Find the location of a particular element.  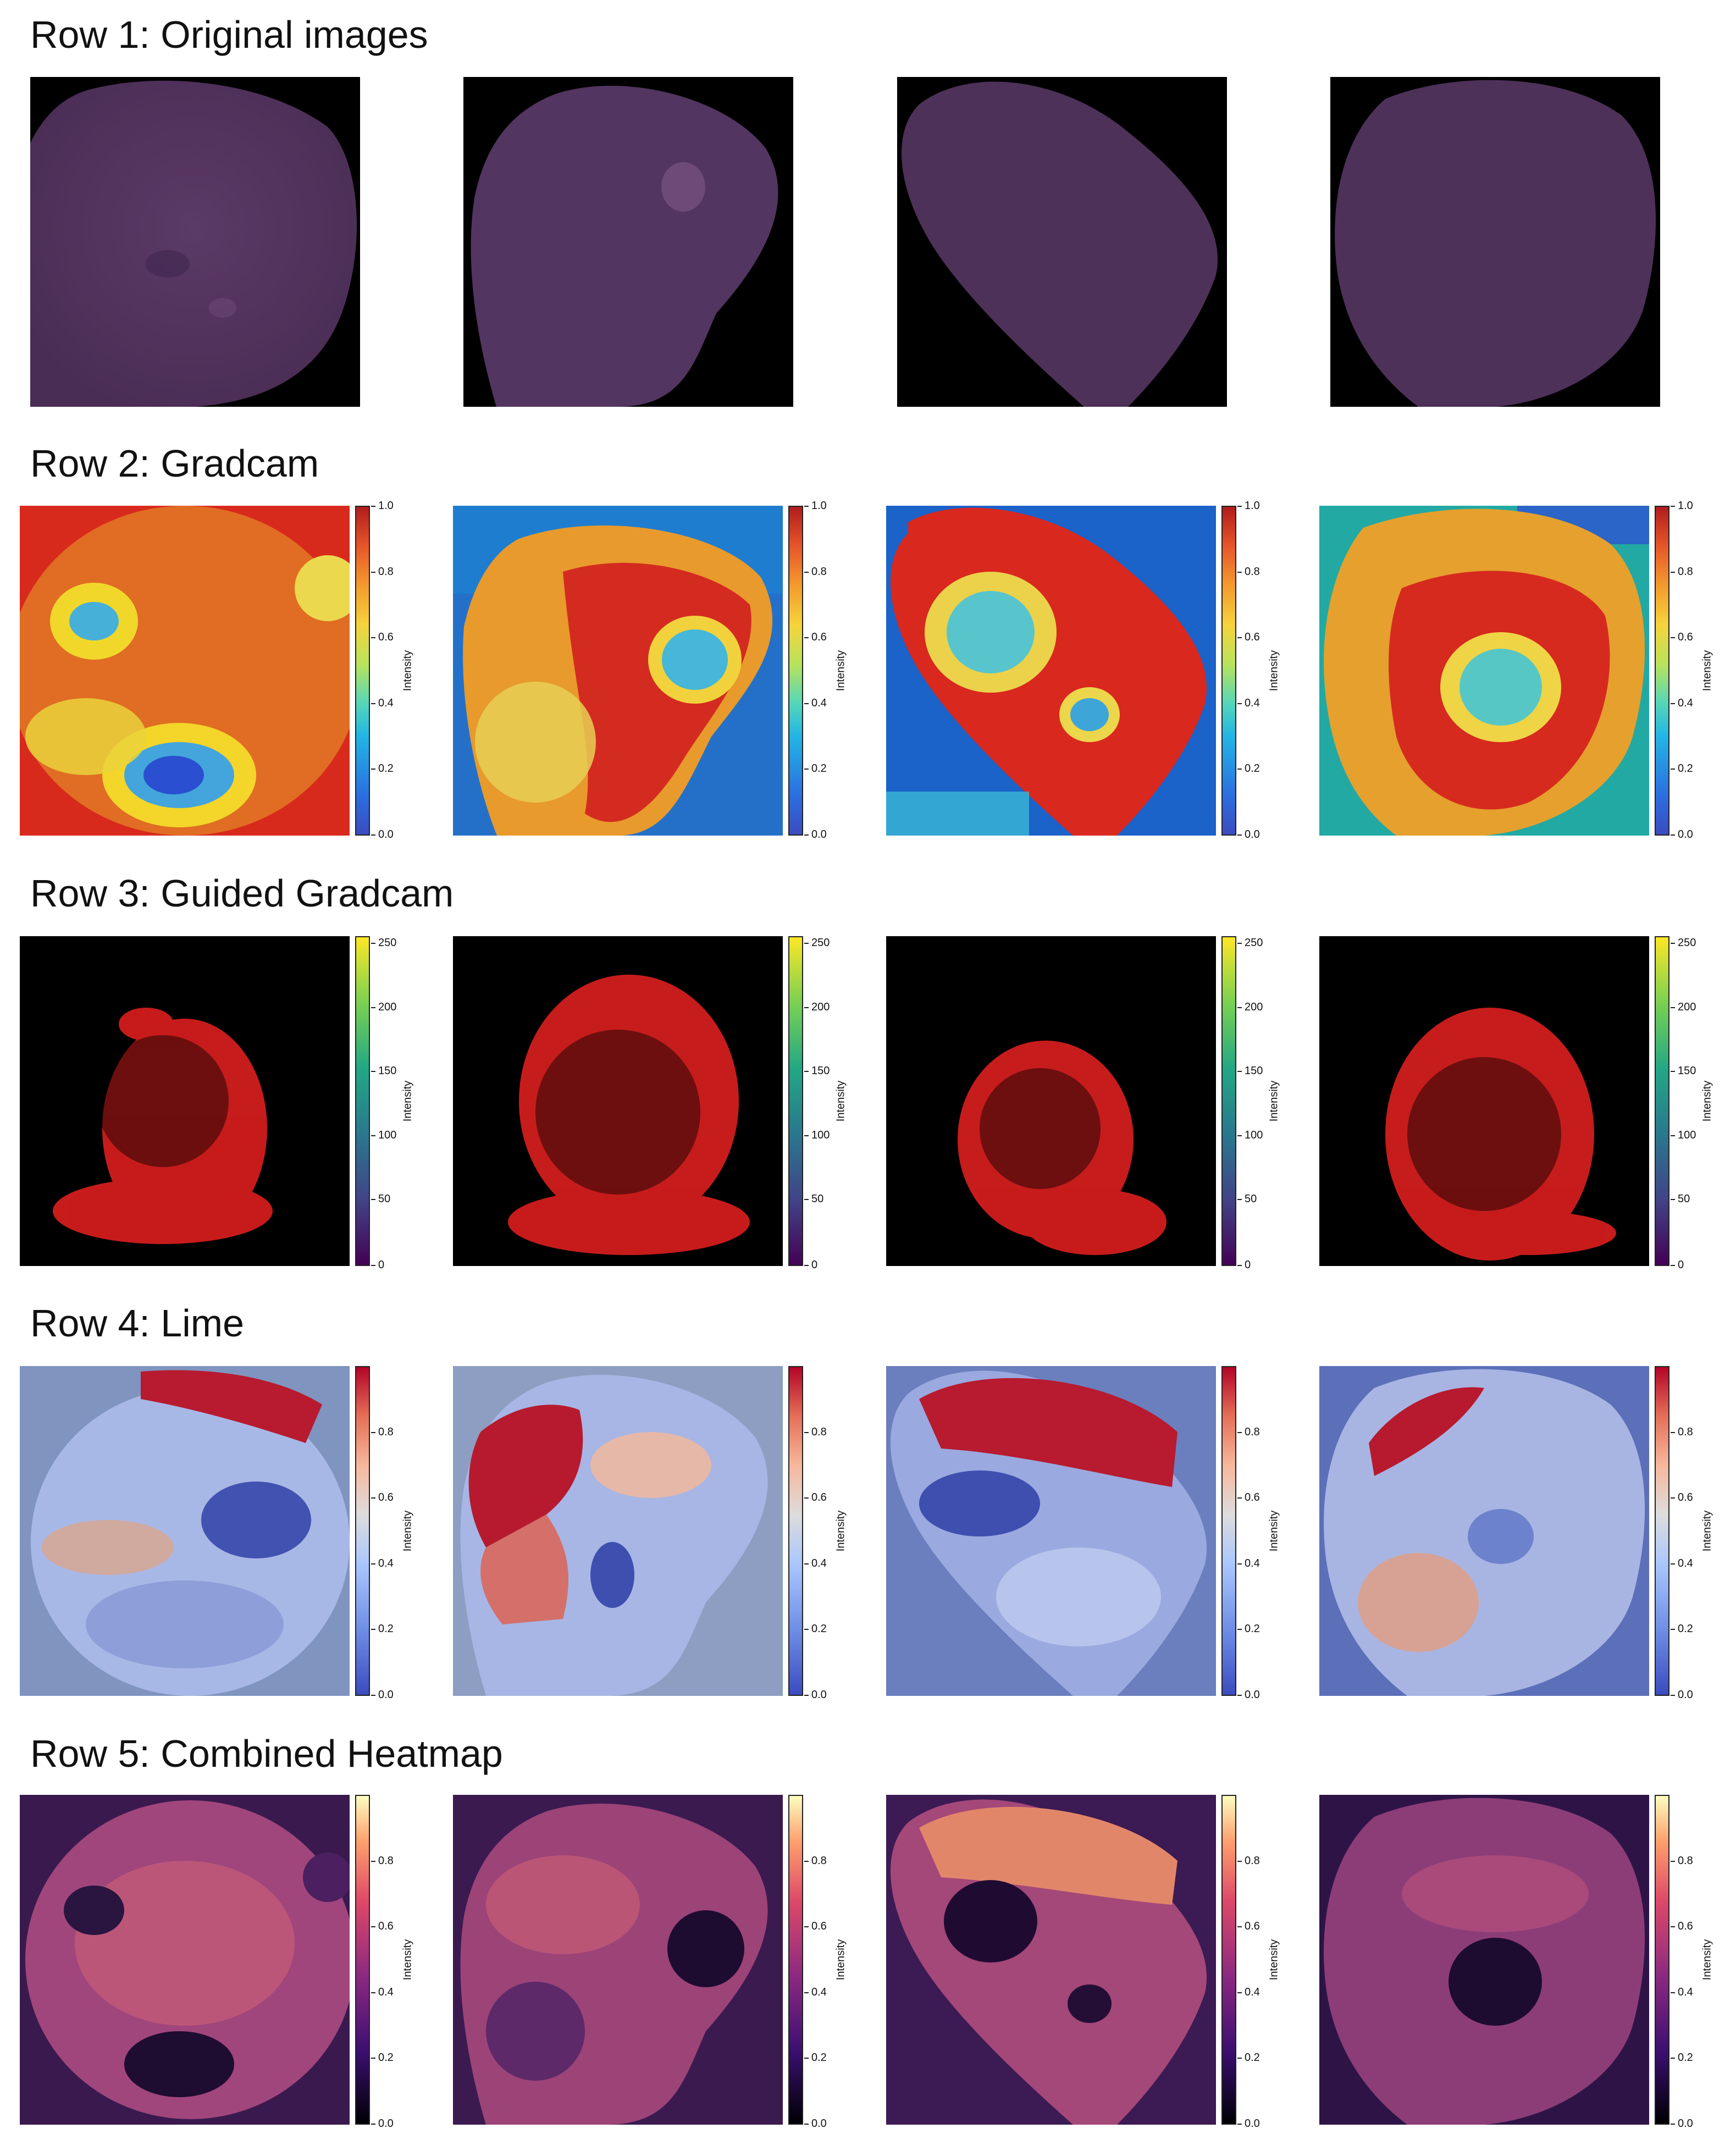

combined-colorbar-2: 0.8 0.6 0.4 0.2 0.0 Intensity is located at coordinates (819, 1962).